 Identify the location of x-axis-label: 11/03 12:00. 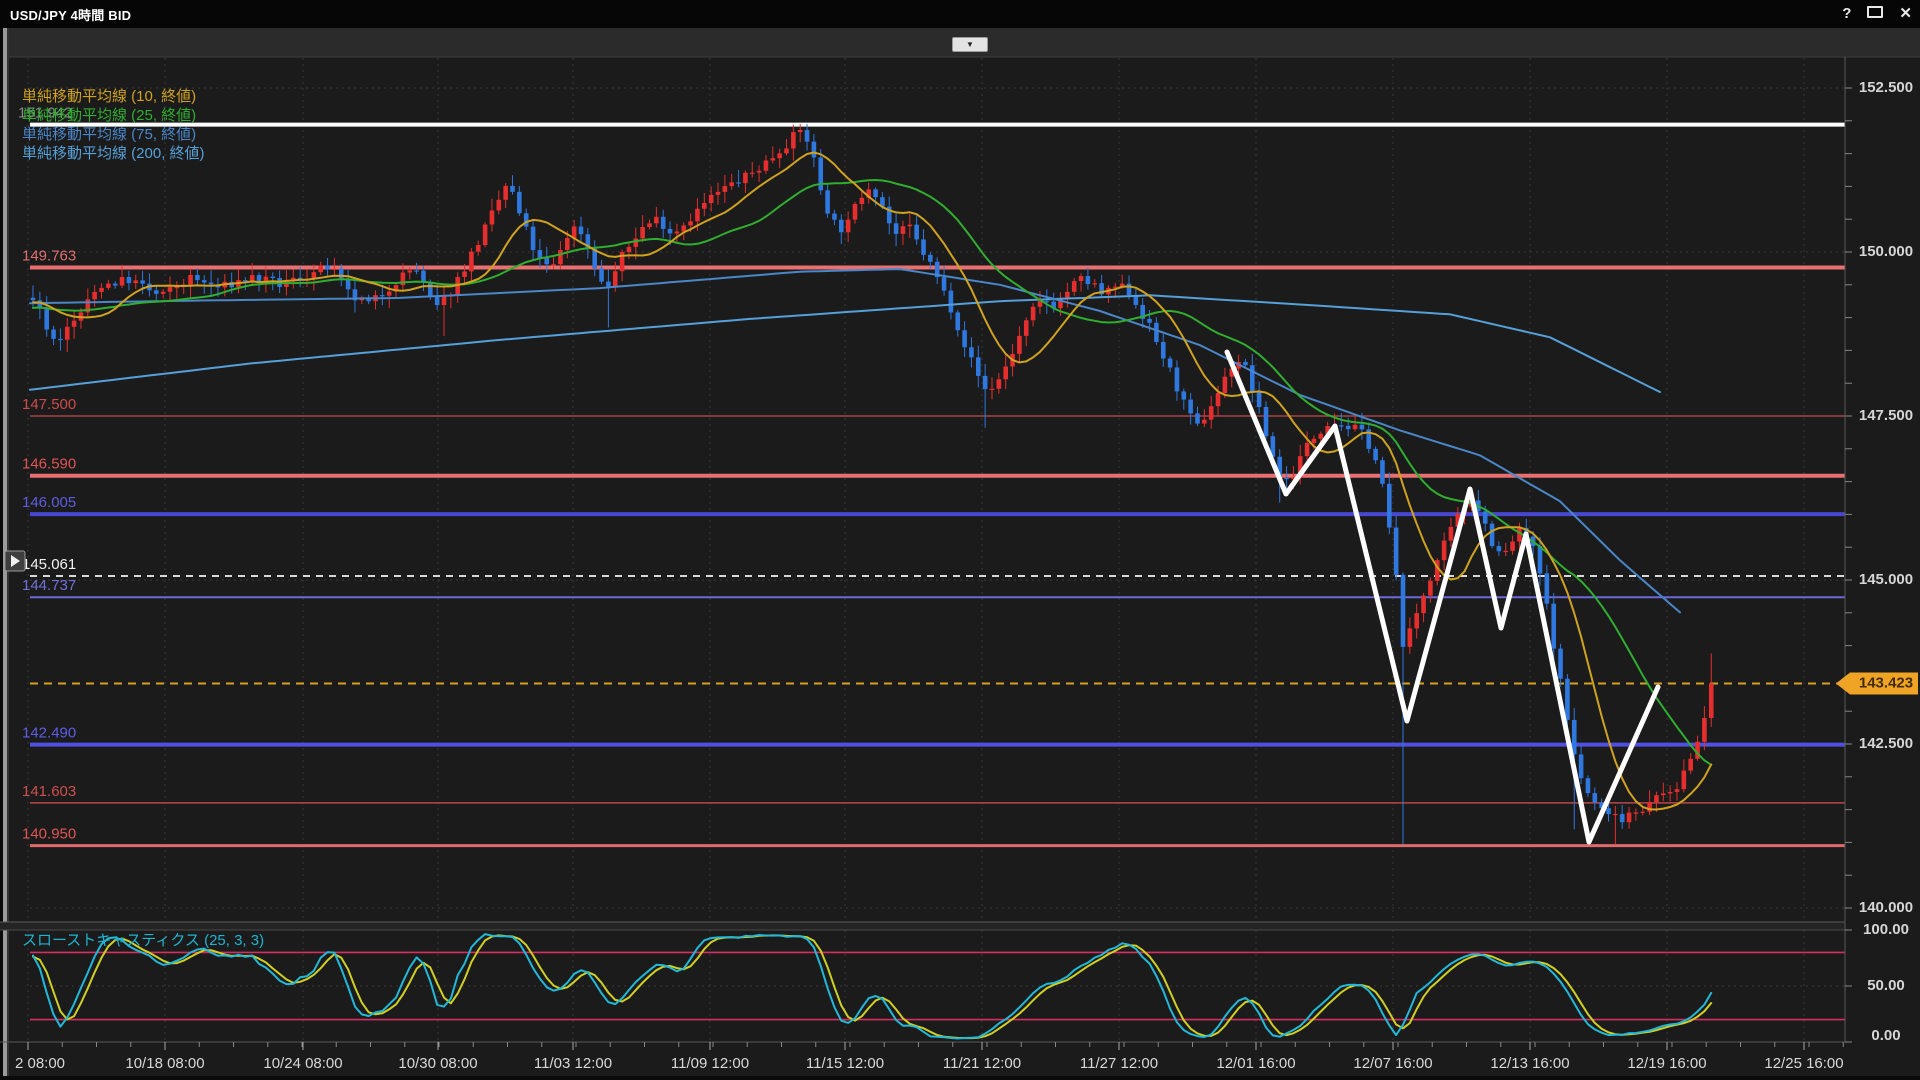
(573, 1063).